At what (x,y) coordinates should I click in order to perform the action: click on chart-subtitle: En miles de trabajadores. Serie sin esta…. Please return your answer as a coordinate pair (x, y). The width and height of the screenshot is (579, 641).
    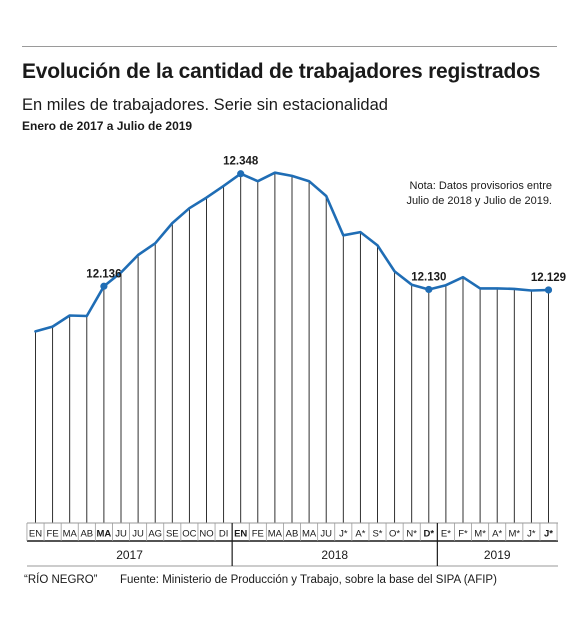
    Looking at the image, I should click on (205, 105).